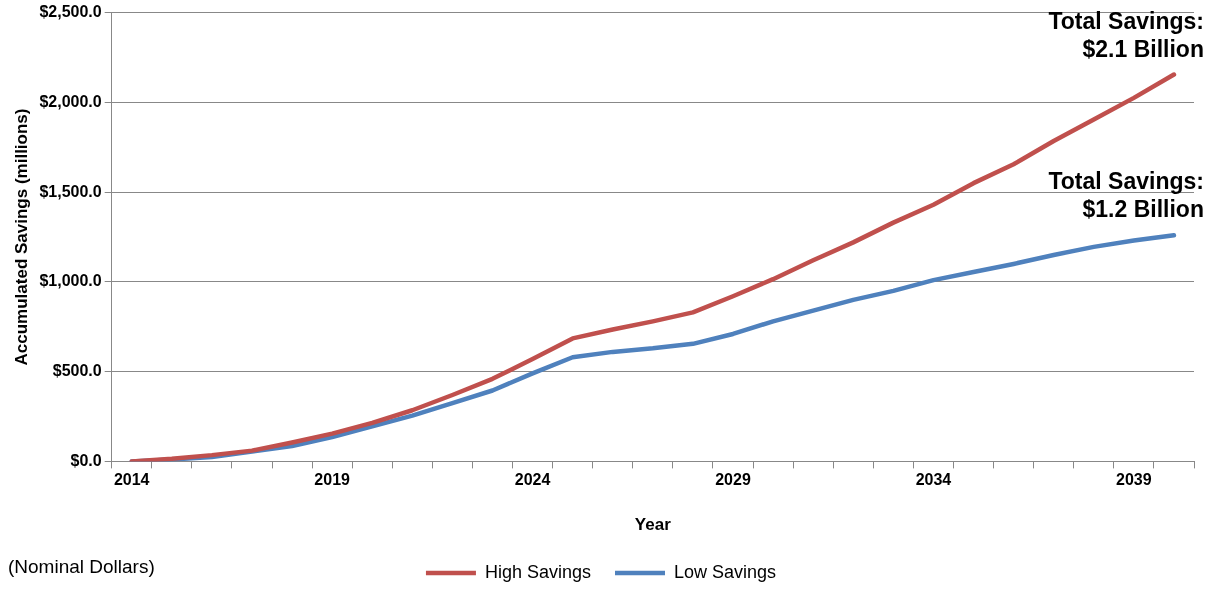  What do you see at coordinates (21, 237) in the screenshot?
I see `y-axis-title: Accumulated Savings (millions)` at bounding box center [21, 237].